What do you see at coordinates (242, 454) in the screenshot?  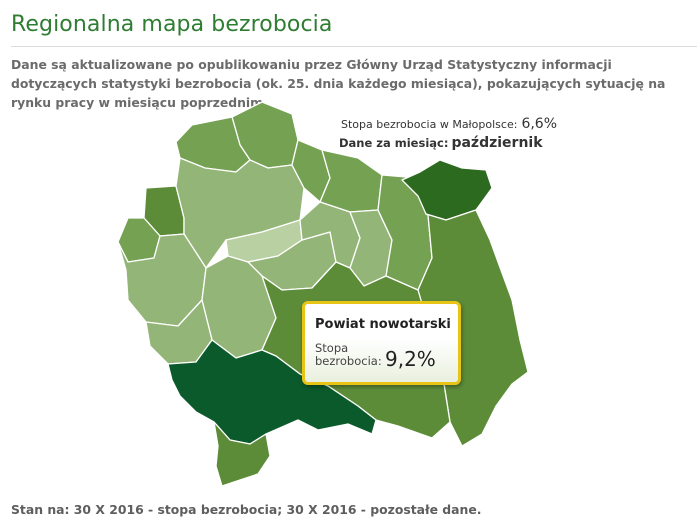 I see `map-powiat-tatrzanski` at bounding box center [242, 454].